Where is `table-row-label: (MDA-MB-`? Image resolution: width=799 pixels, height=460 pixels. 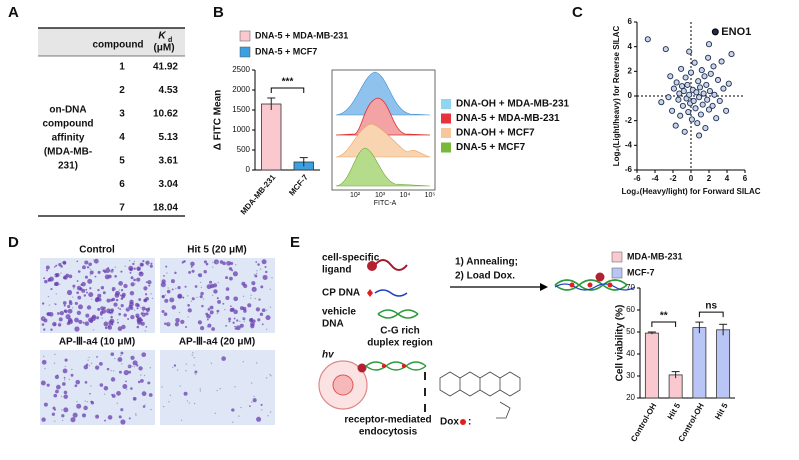
table-row-label: (MDA-MB- is located at coordinates (68, 152).